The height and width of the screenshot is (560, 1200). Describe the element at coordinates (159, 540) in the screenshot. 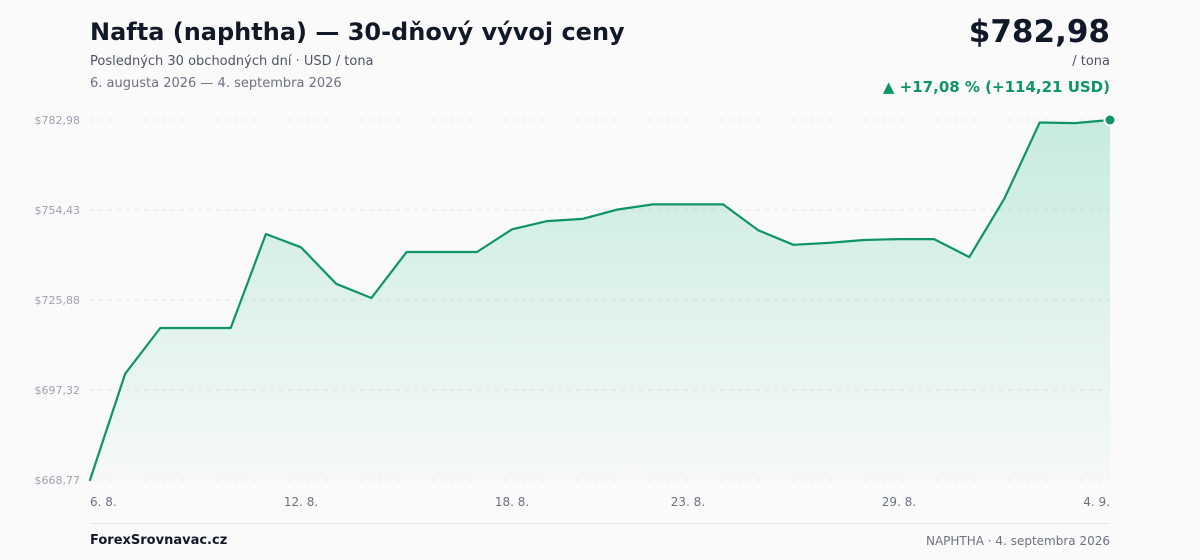

I see `brand-name: ForexSrovnavac.cz` at that location.